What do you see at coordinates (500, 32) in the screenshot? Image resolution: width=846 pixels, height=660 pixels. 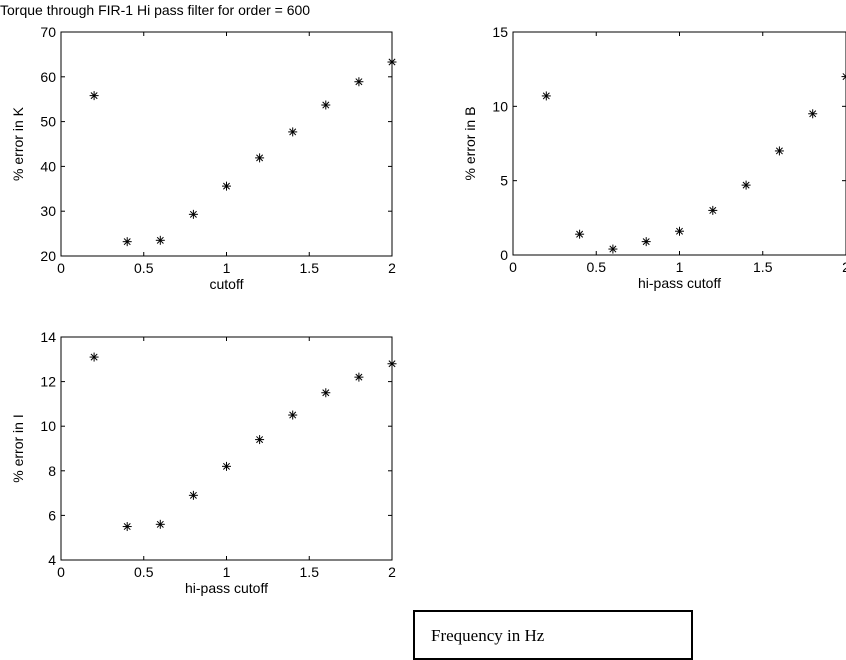 I see `y-tick-label: 15` at bounding box center [500, 32].